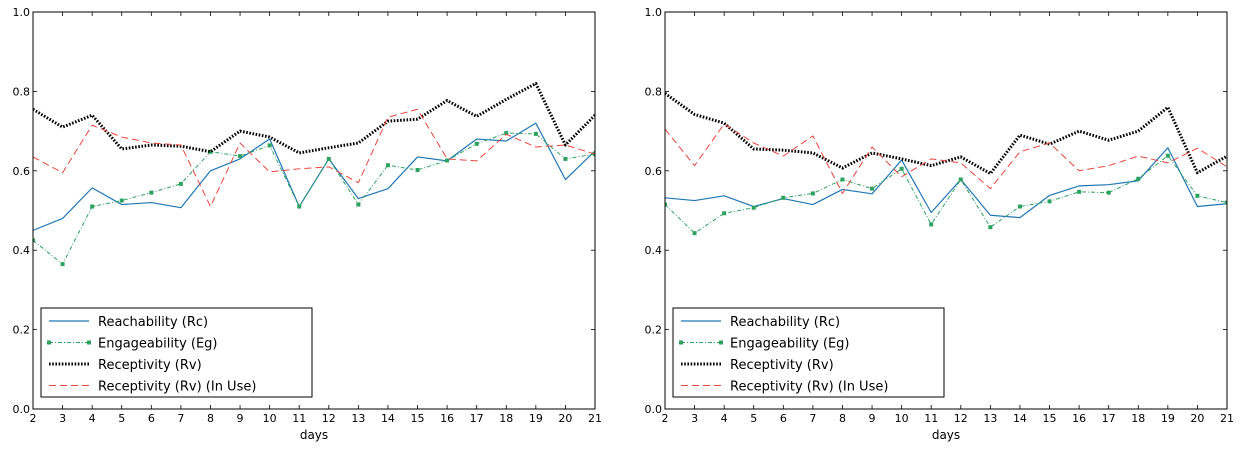 This screenshot has height=449, width=1246. What do you see at coordinates (33, 418) in the screenshot?
I see `x-tick-label: 2` at bounding box center [33, 418].